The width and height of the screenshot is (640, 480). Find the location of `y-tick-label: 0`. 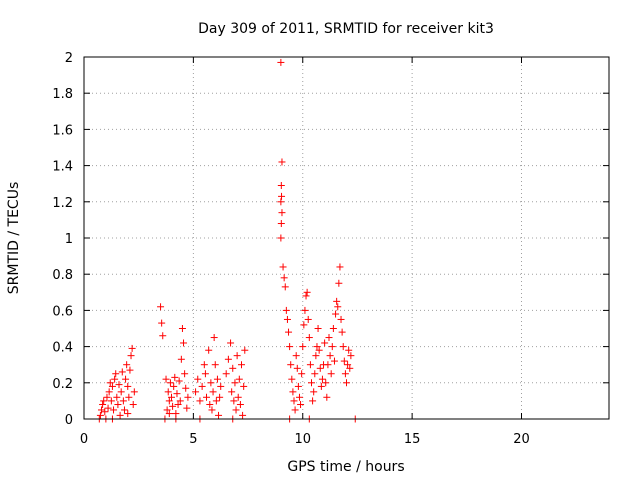

y-tick-label: 0 is located at coordinates (69, 420).